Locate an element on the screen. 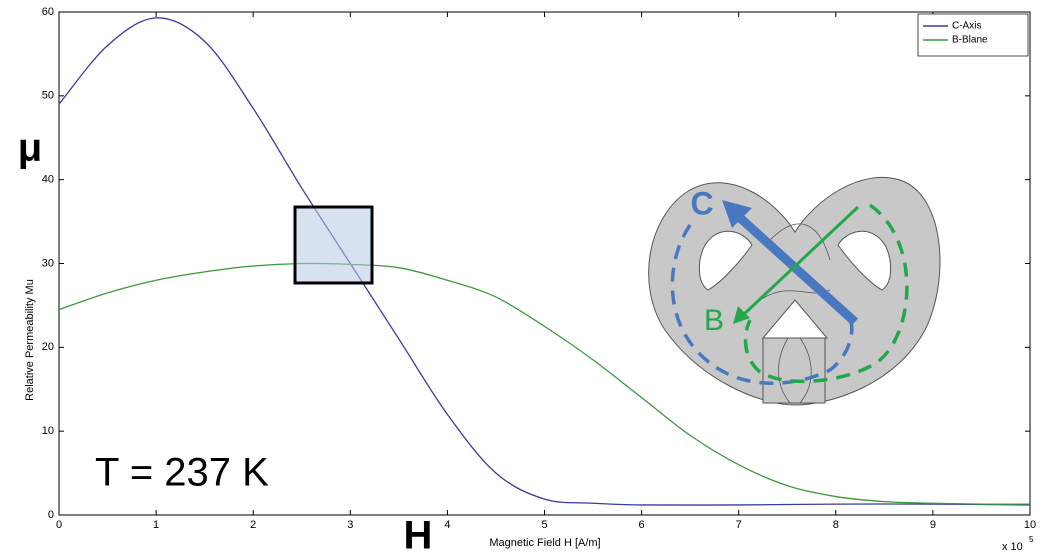 Image resolution: width=1041 pixels, height=559 pixels. x-tick-label: 9 is located at coordinates (933, 525).